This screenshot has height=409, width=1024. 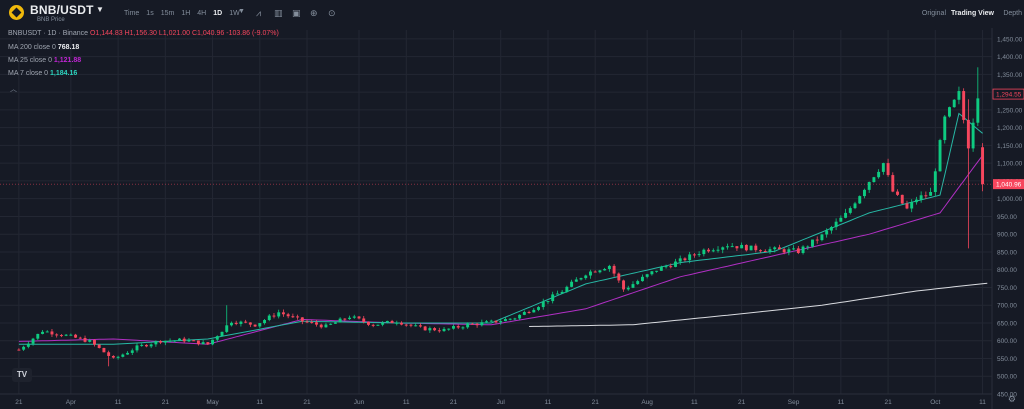 I want to click on caret-down-icon: ▼, so click(x=100, y=9).